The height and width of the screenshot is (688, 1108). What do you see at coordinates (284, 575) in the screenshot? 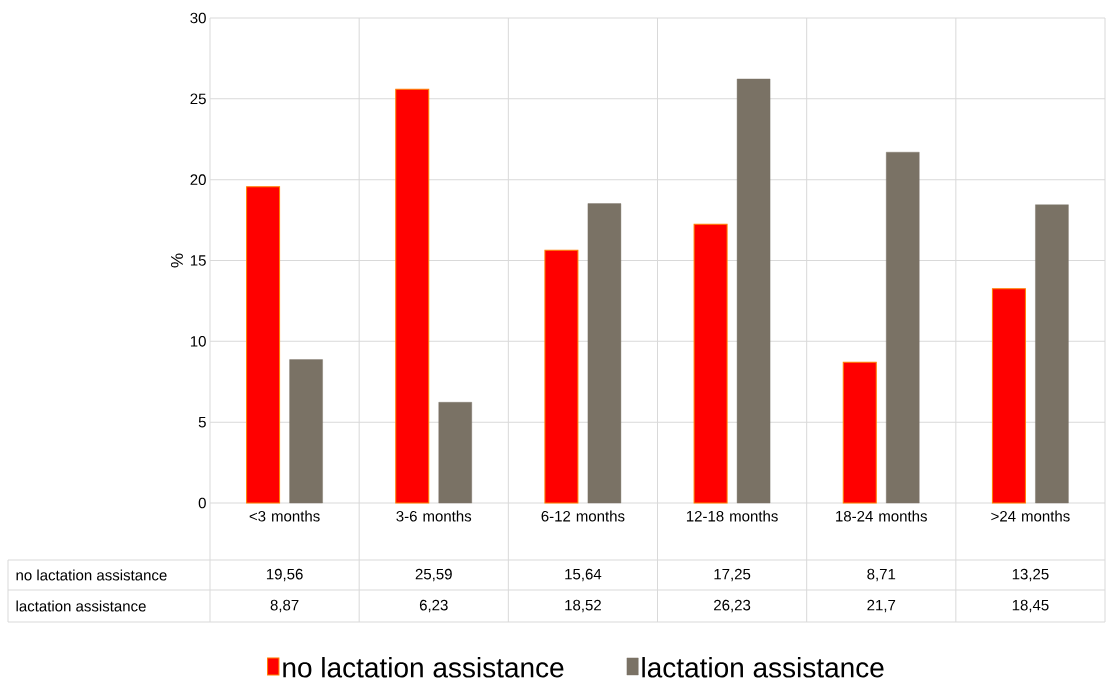
I see `data-label: 19,56` at bounding box center [284, 575].